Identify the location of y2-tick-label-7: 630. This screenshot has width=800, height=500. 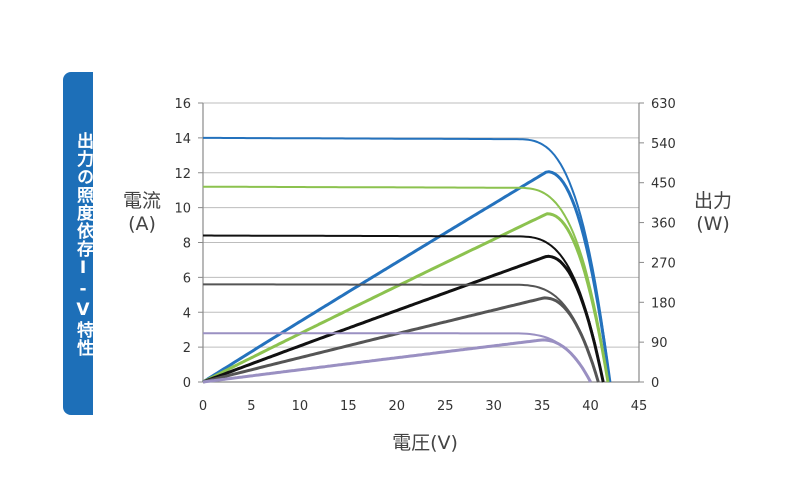
(663, 104).